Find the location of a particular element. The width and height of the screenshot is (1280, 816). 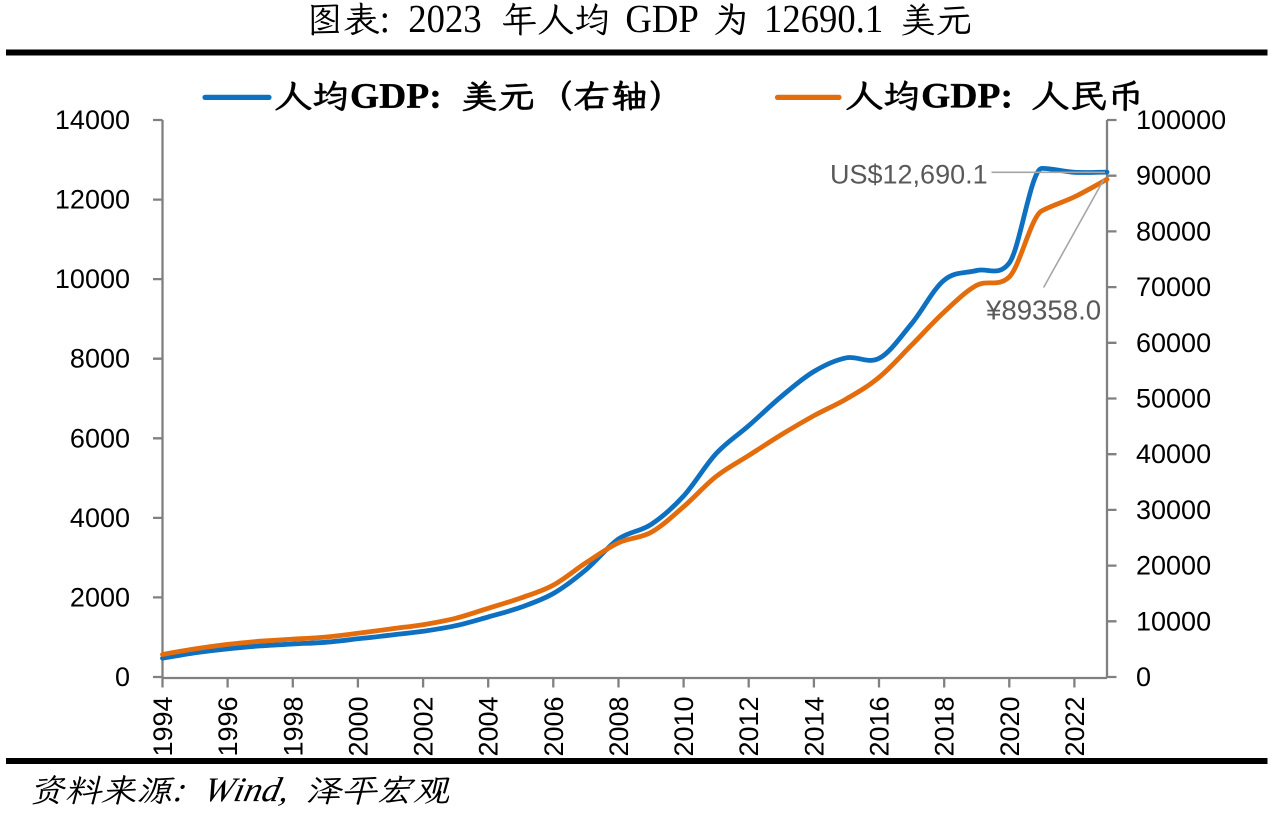

svg-text: US$12,690.1 is located at coordinates (909, 175).